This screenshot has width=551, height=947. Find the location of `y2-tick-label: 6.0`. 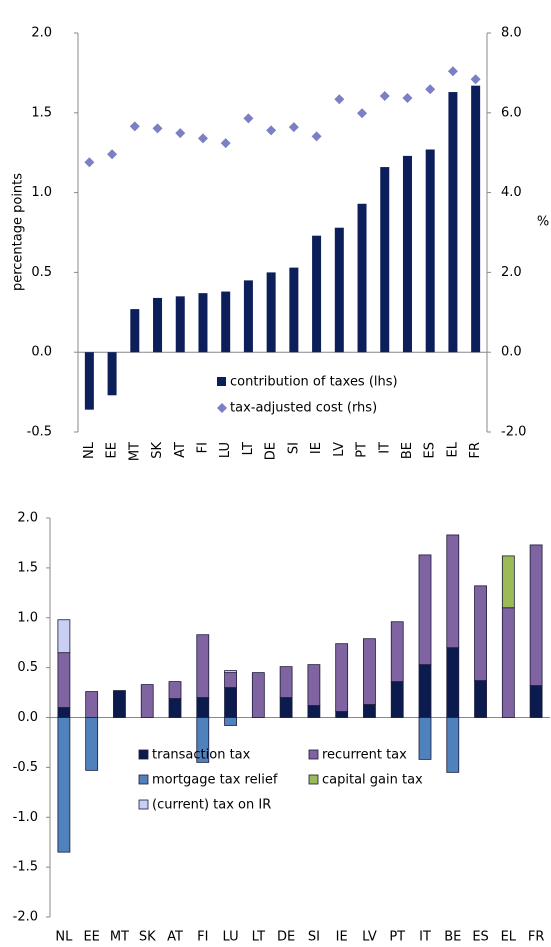

y2-tick-label: 6.0 is located at coordinates (511, 112).